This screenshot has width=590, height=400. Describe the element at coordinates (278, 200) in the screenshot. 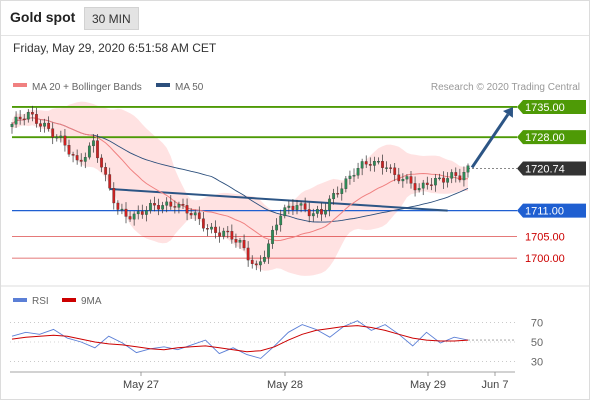

I see `trend-line` at that location.